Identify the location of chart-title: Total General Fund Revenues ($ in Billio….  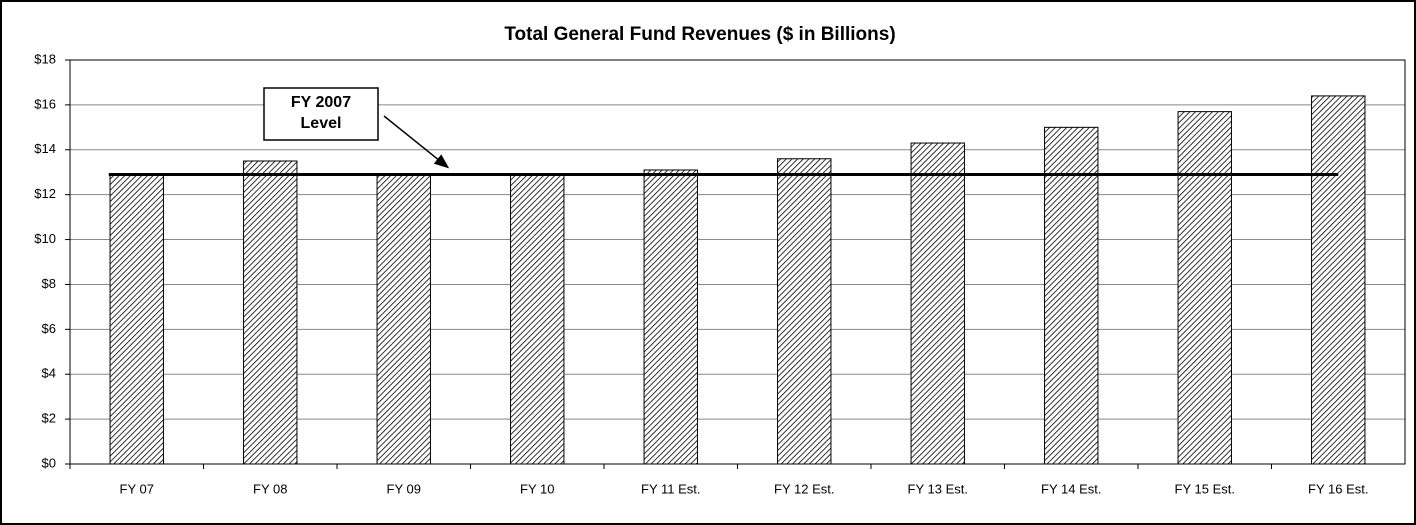
(699, 34).